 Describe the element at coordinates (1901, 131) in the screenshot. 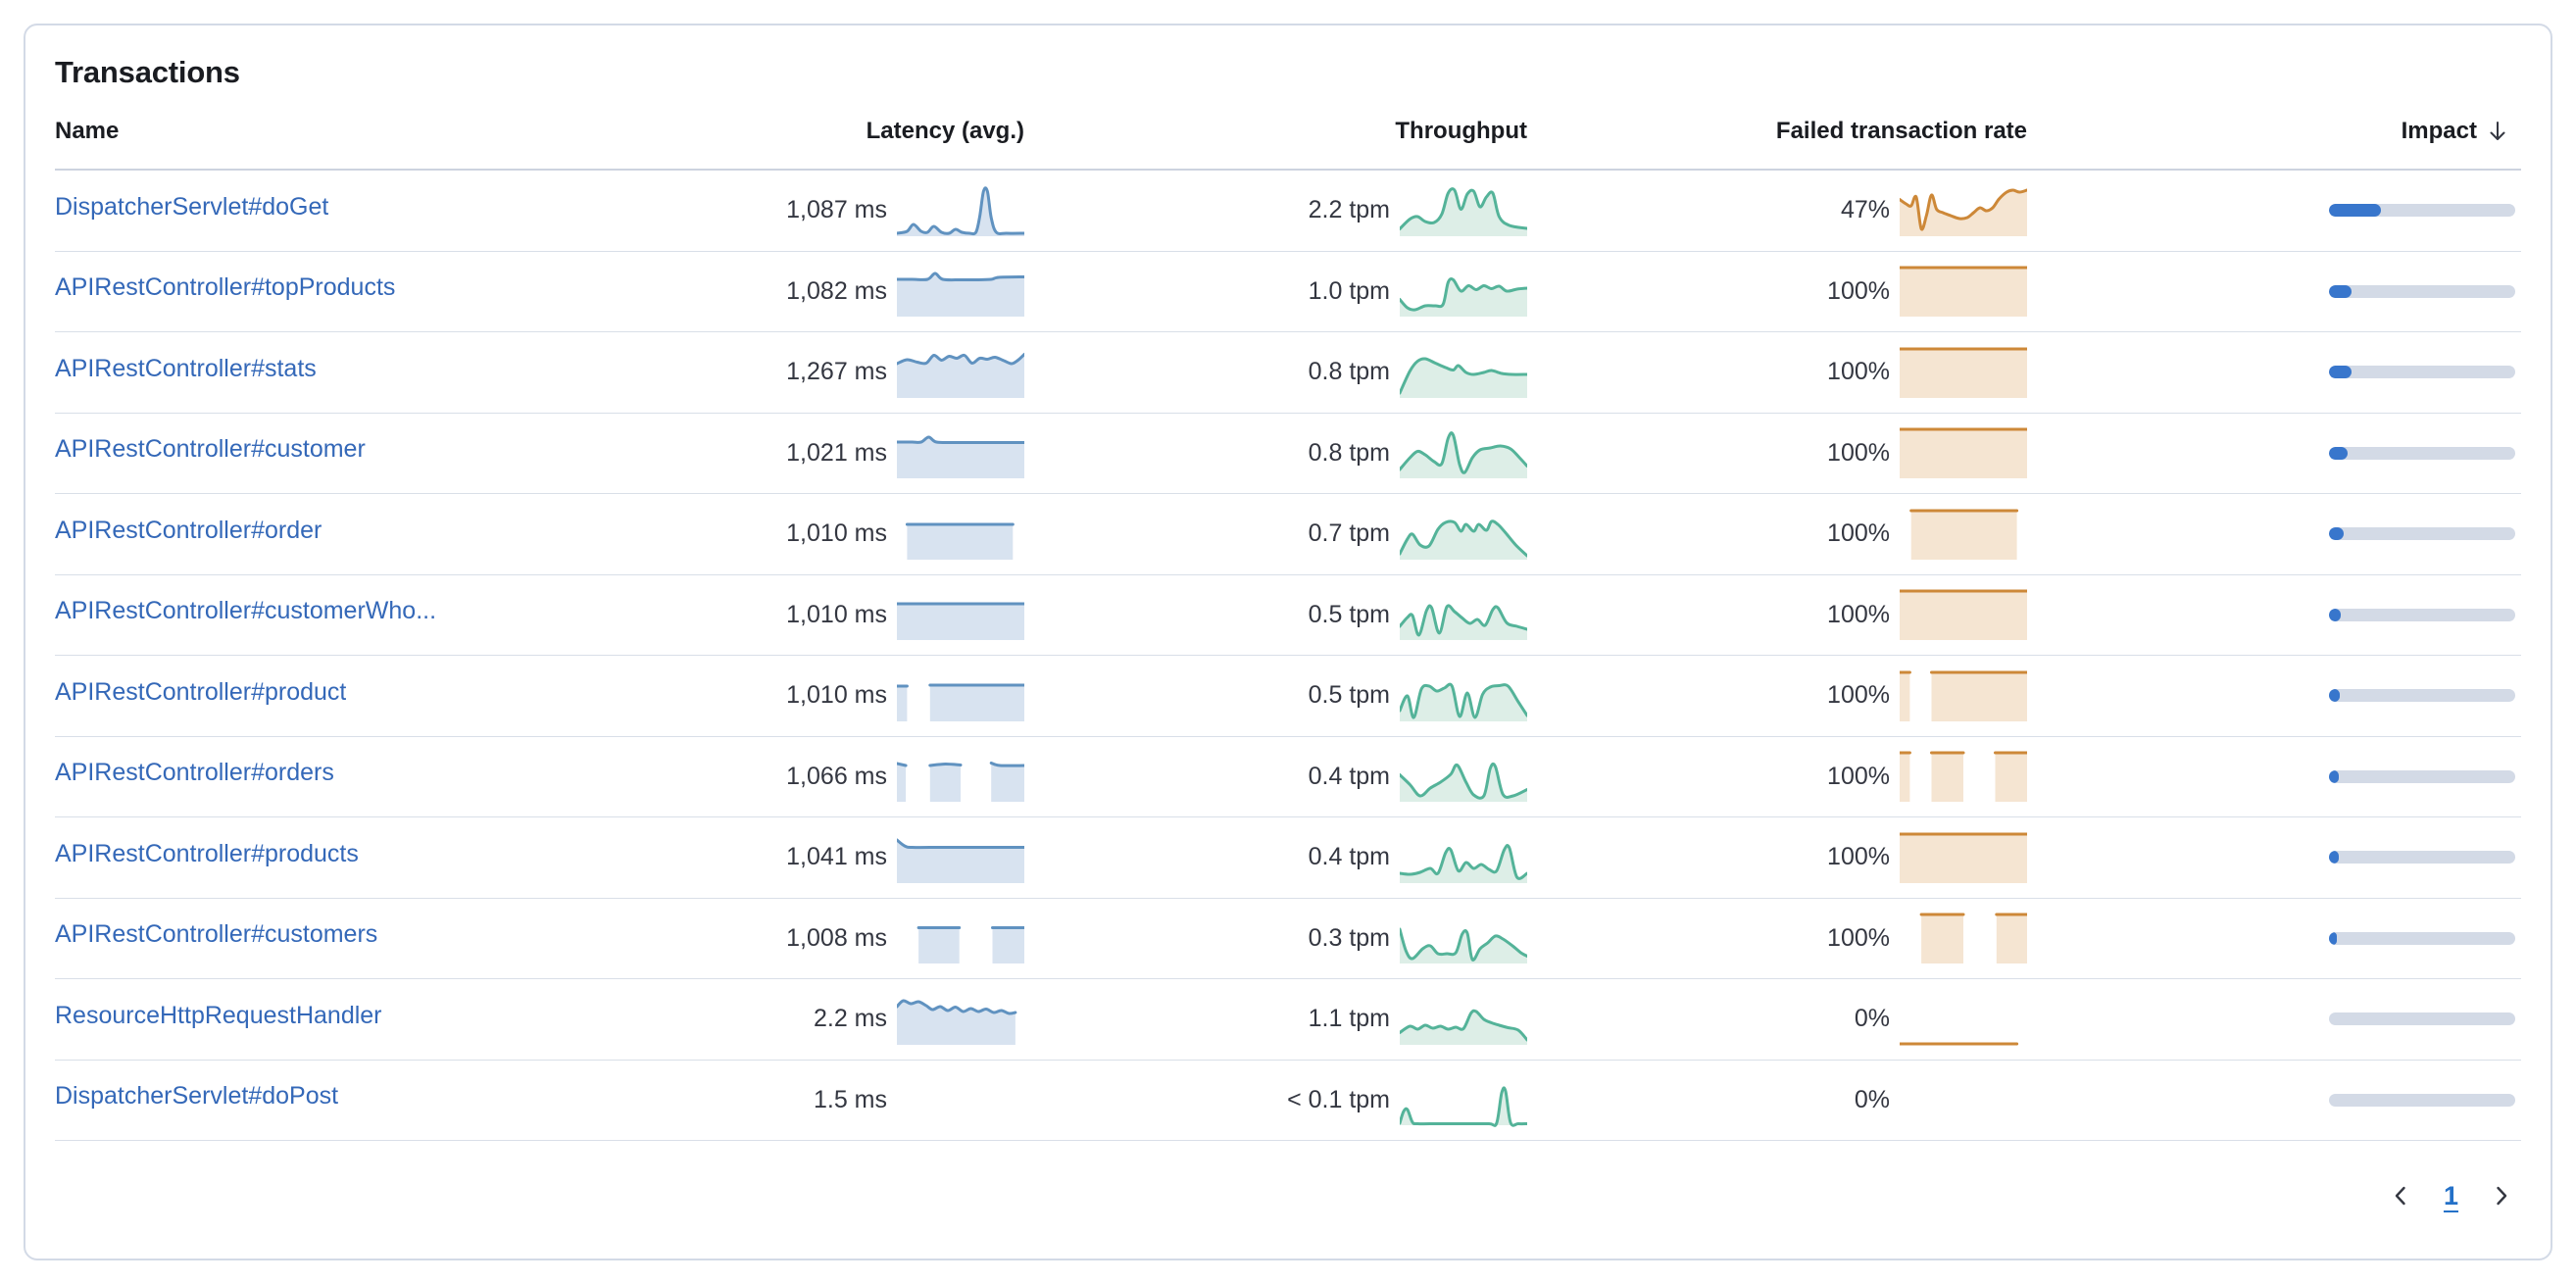

I see `column-header-failed-rate-label: Failed transaction rate` at that location.